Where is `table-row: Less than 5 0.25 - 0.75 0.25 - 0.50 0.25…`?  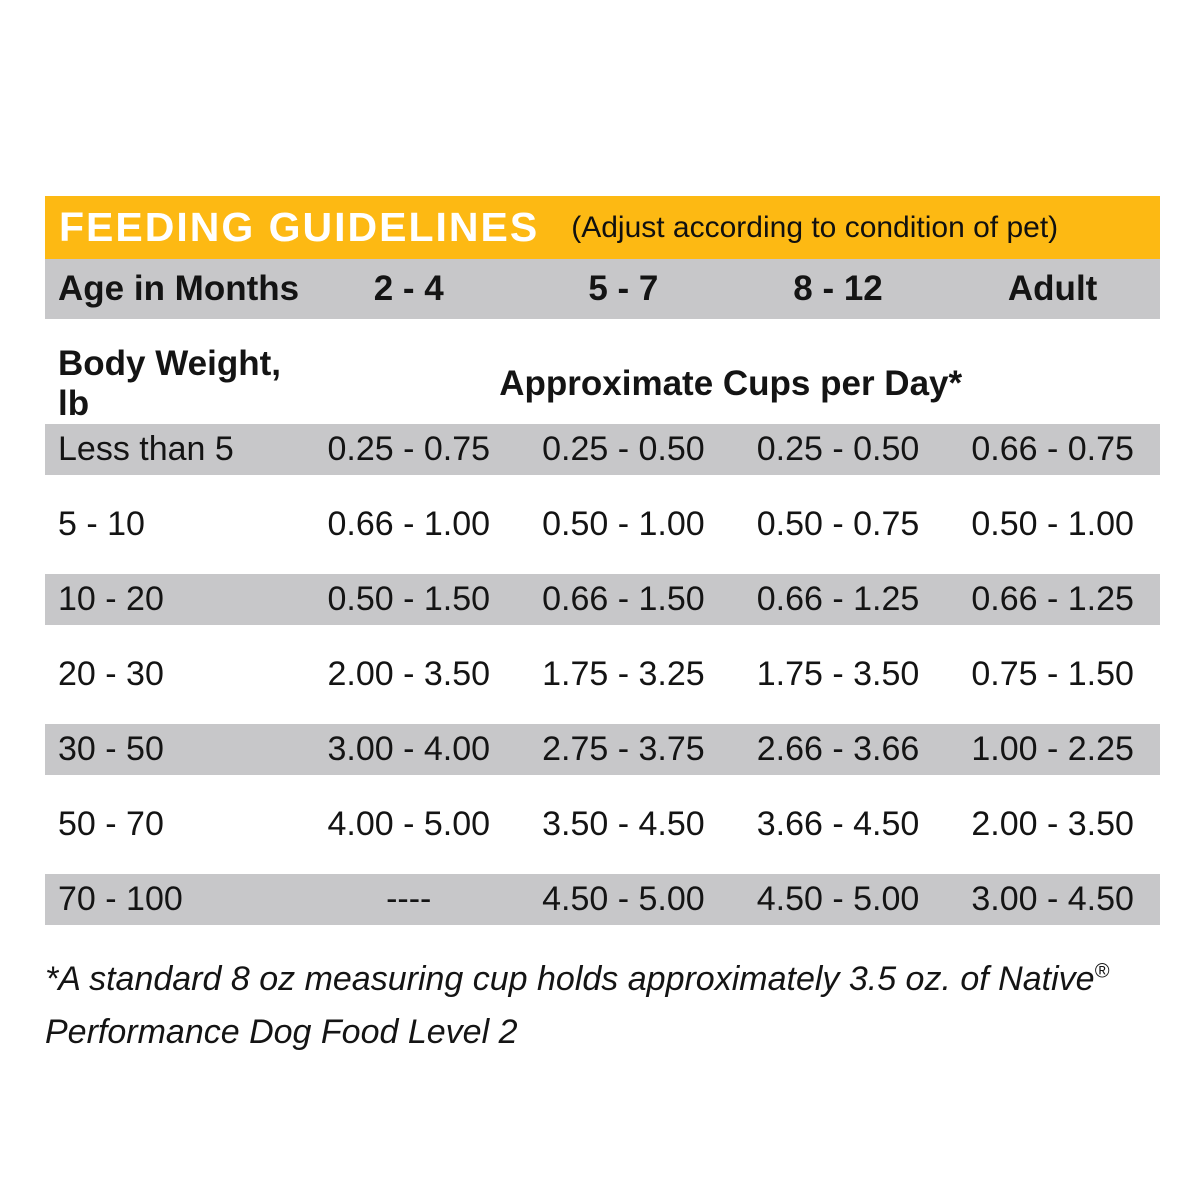
table-row: Less than 5 0.25 - 0.75 0.25 - 0.50 0.25… is located at coordinates (602, 449).